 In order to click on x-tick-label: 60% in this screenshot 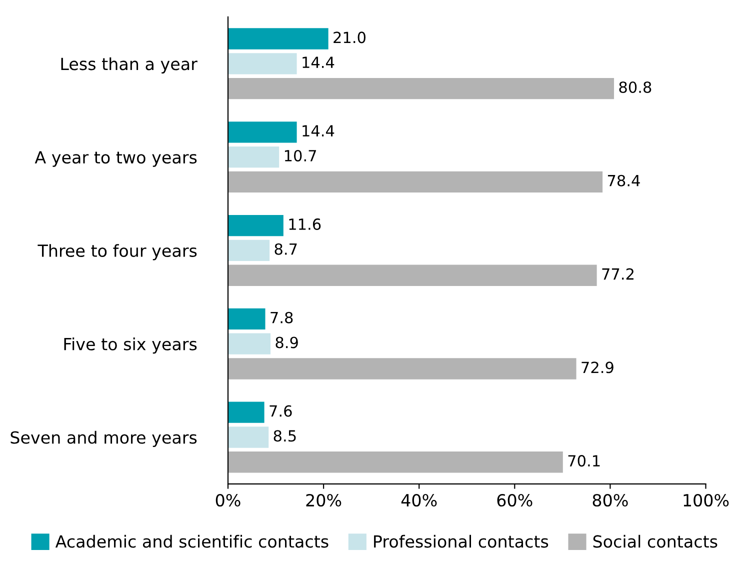, I will do `click(514, 500)`.